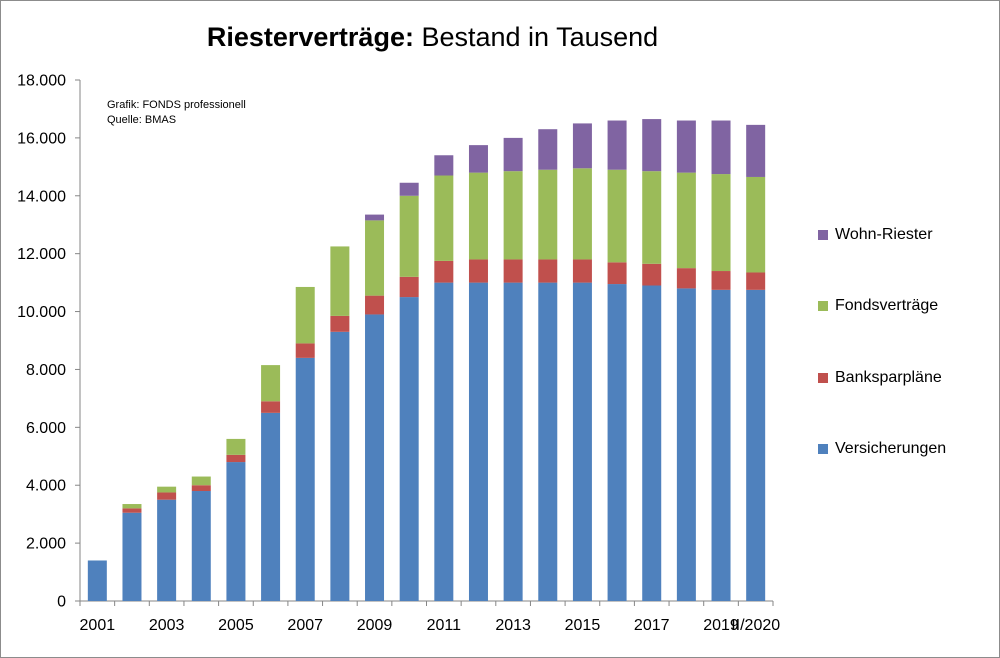  I want to click on x-tick-label: 2007, so click(305, 625).